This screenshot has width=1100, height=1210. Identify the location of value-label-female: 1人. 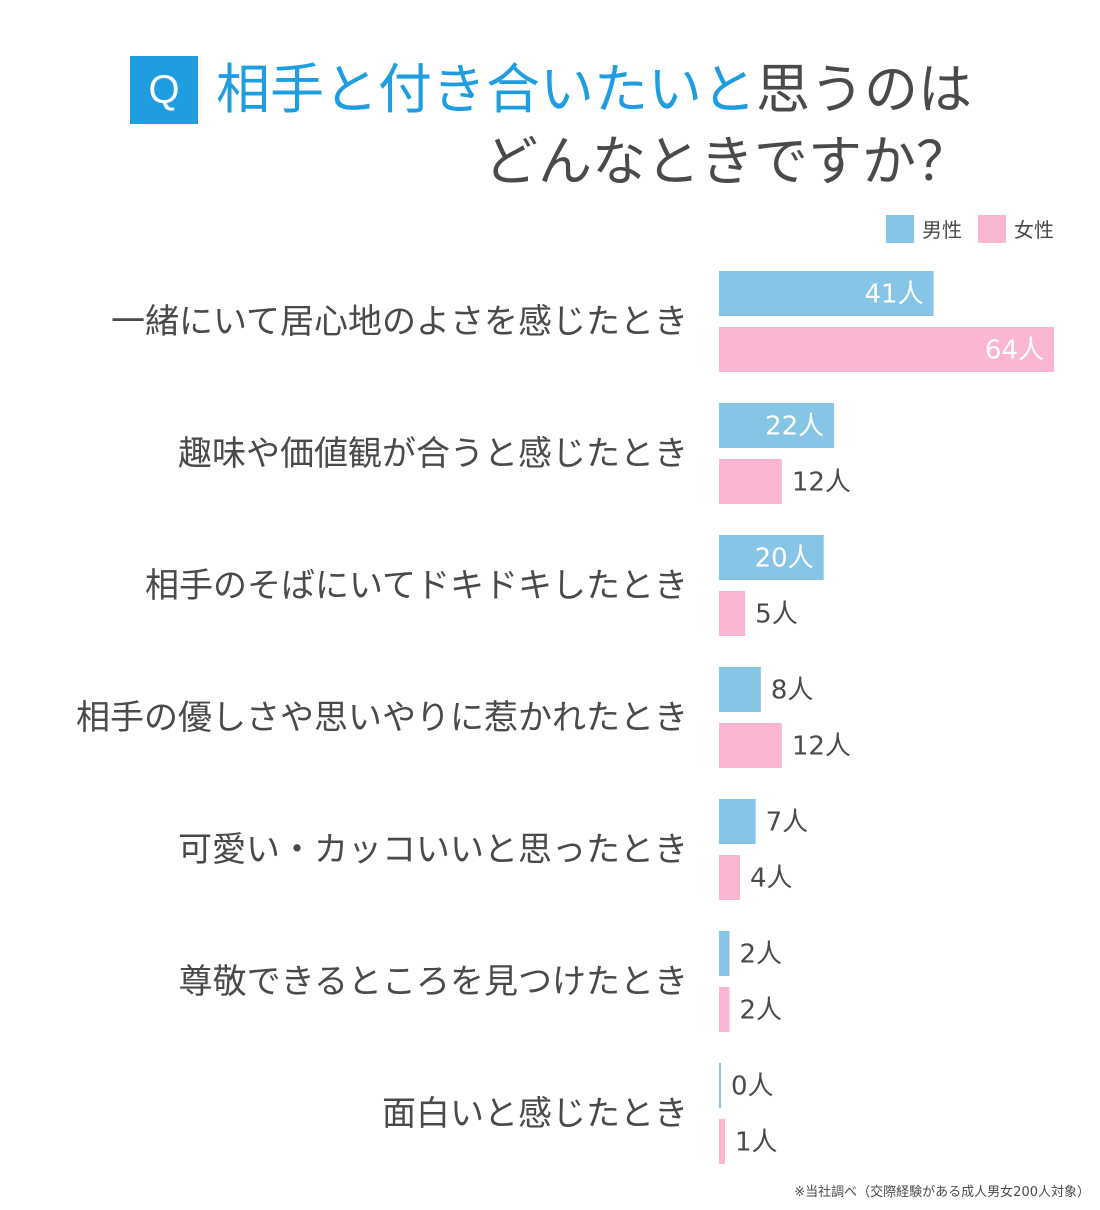
(756, 1143).